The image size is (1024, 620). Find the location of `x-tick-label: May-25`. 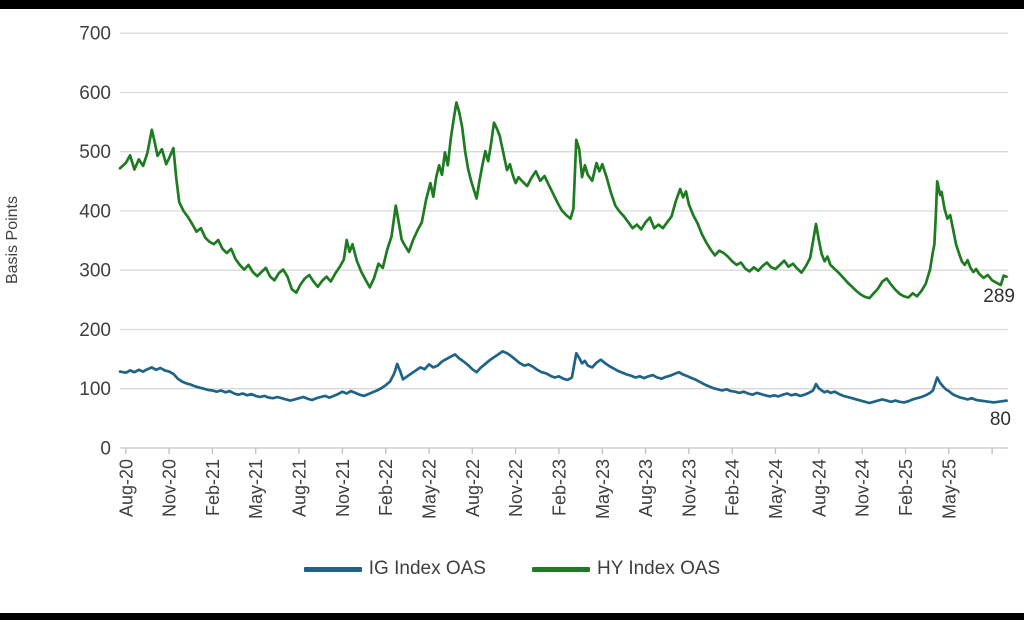

x-tick-label: May-25 is located at coordinates (949, 489).